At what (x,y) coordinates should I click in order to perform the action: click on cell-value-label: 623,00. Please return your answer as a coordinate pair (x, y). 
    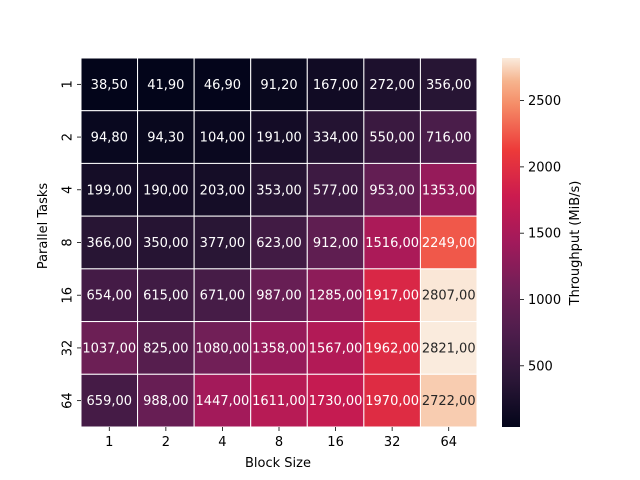
    Looking at the image, I should click on (279, 243).